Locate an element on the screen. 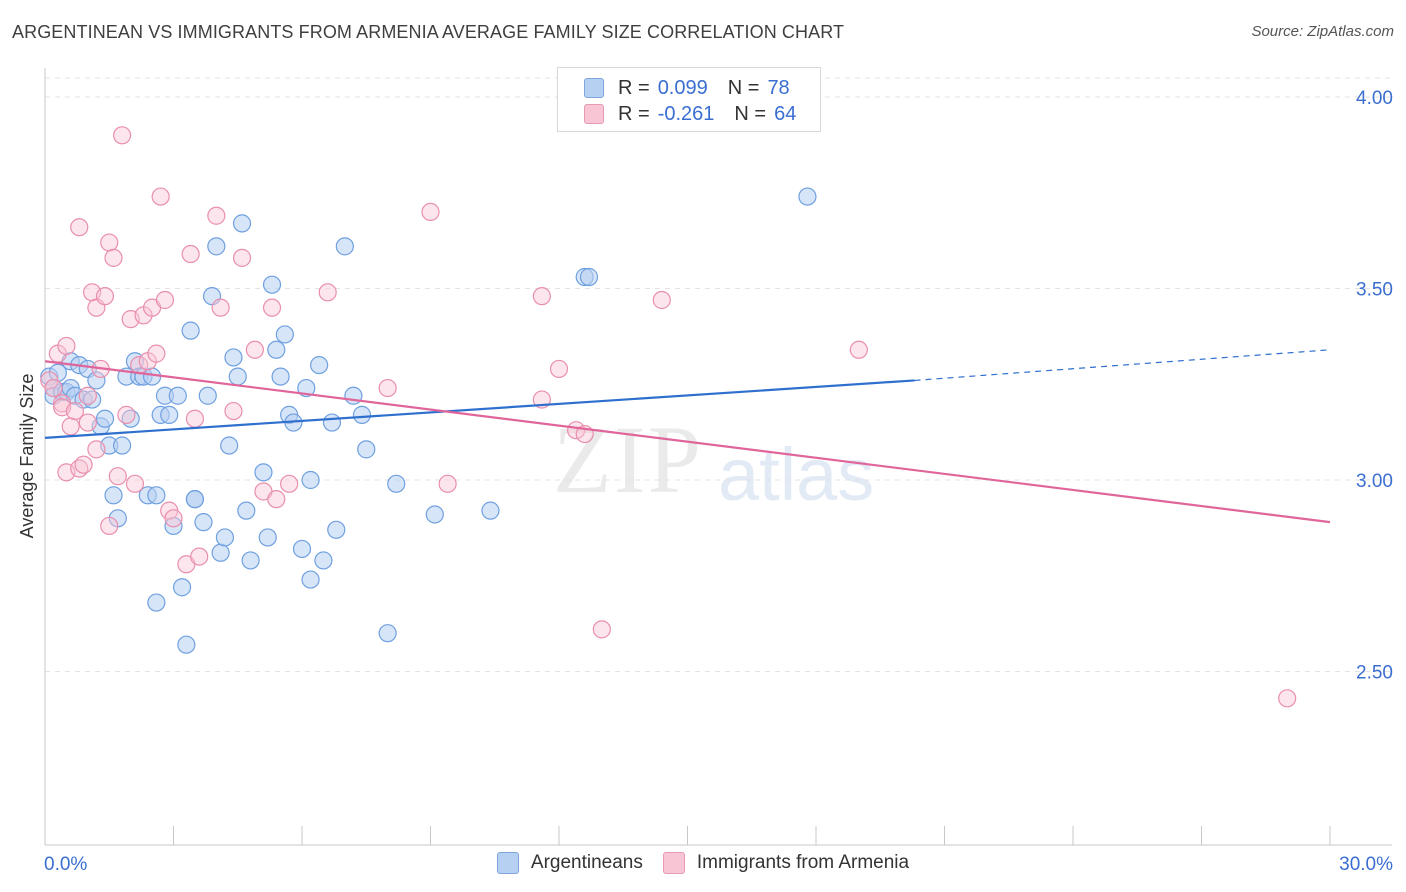  watermark-atlas: atlas is located at coordinates (796, 474).